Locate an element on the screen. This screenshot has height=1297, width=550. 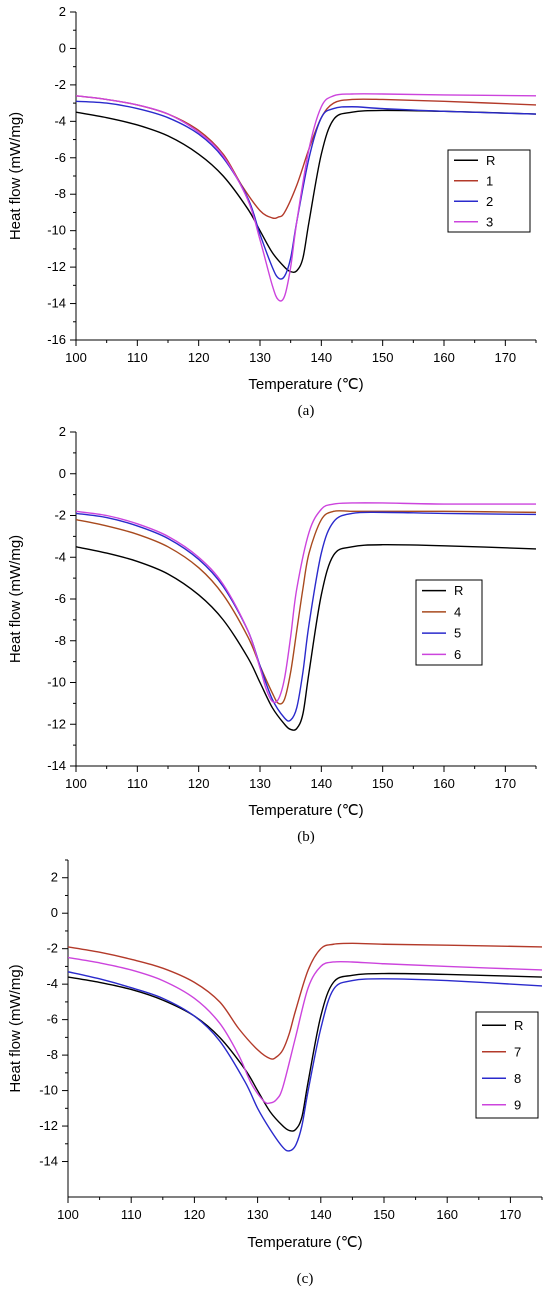
legend-label-4: 4 is located at coordinates (457, 611).